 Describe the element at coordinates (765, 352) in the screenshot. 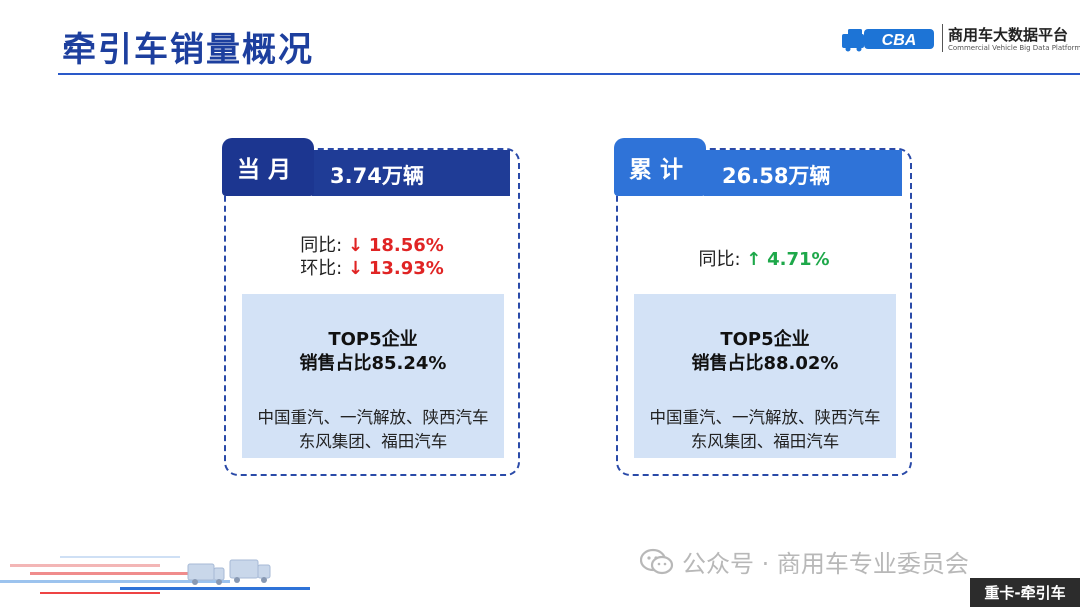

I see `top5-heading: TOP5企业 销售占比88.02%` at that location.